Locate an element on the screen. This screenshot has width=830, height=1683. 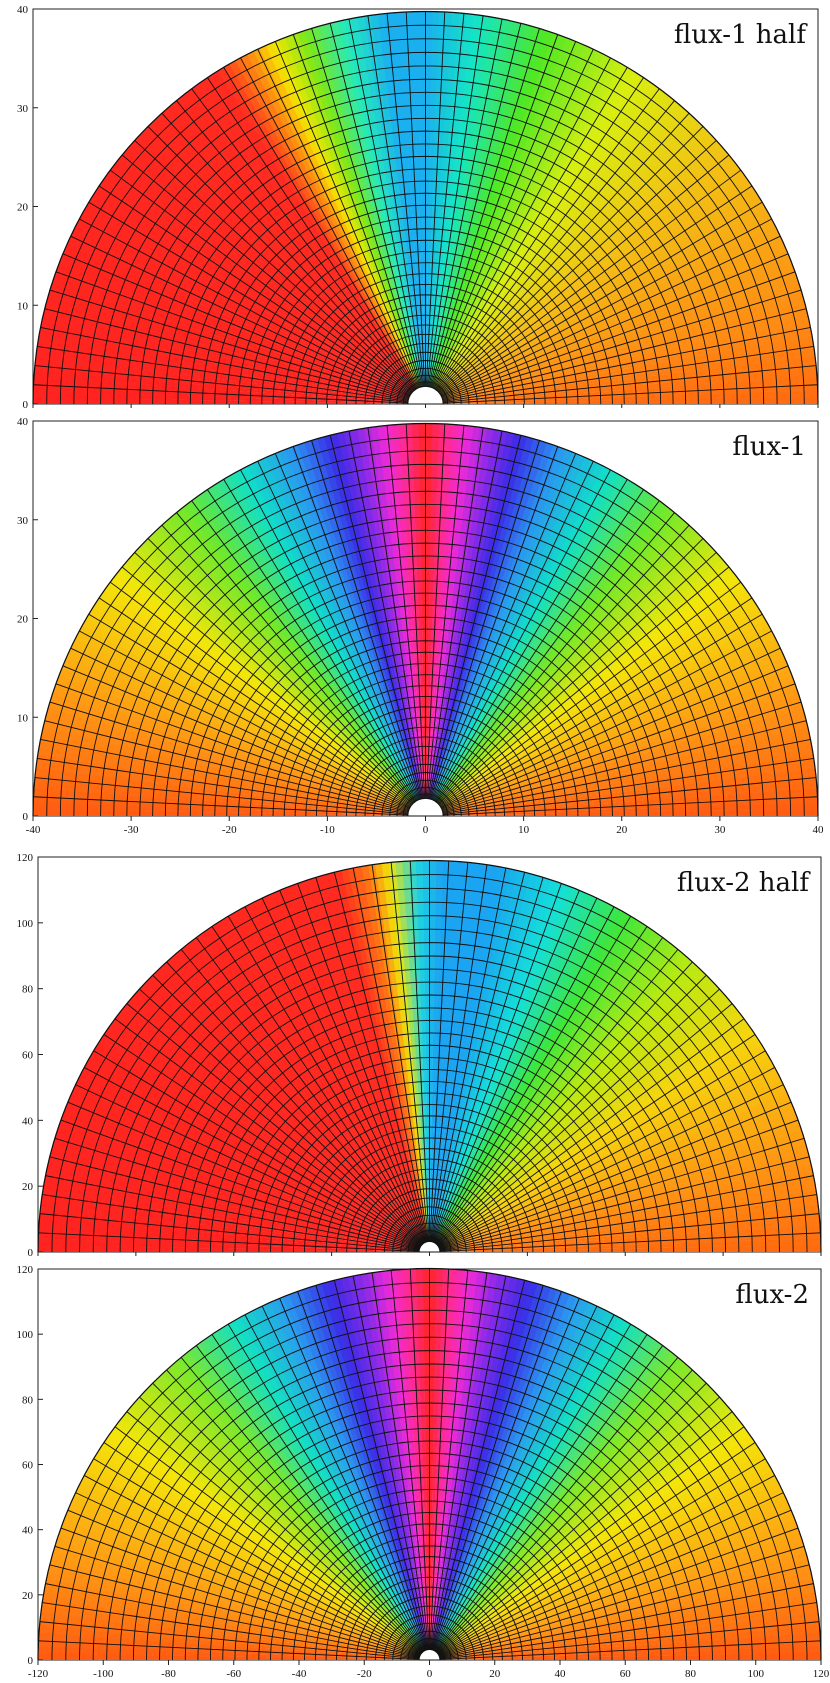
inner-hole is located at coordinates (429, 1247).